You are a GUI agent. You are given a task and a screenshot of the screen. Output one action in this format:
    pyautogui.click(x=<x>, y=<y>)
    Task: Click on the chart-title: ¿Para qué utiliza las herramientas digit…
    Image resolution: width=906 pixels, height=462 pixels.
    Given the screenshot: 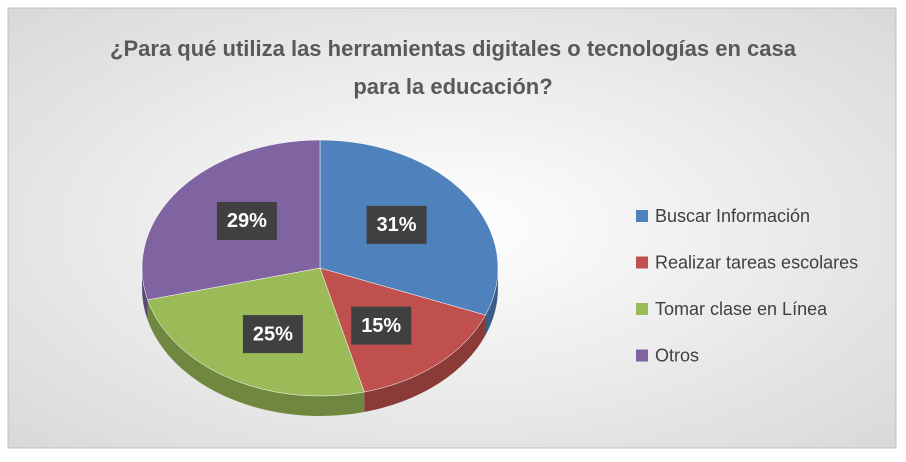 What is the action you would take?
    pyautogui.click(x=453, y=67)
    